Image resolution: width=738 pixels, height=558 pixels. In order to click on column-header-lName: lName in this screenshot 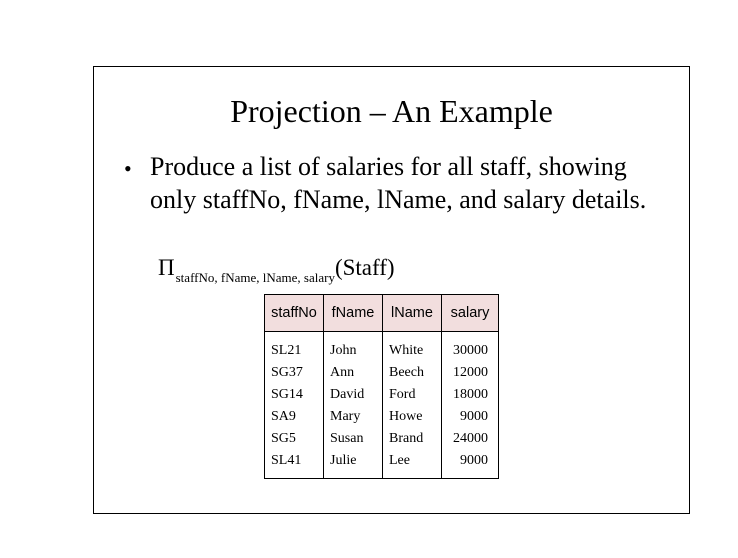, I will do `click(412, 313)`.